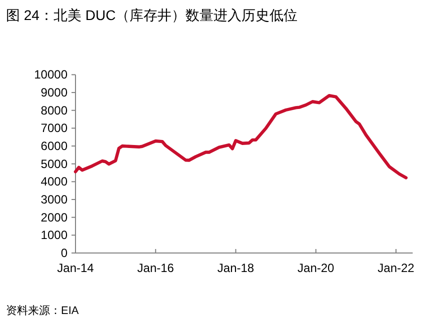 This screenshot has width=443, height=324. I want to click on y-tick-label: 9000, so click(54, 93).